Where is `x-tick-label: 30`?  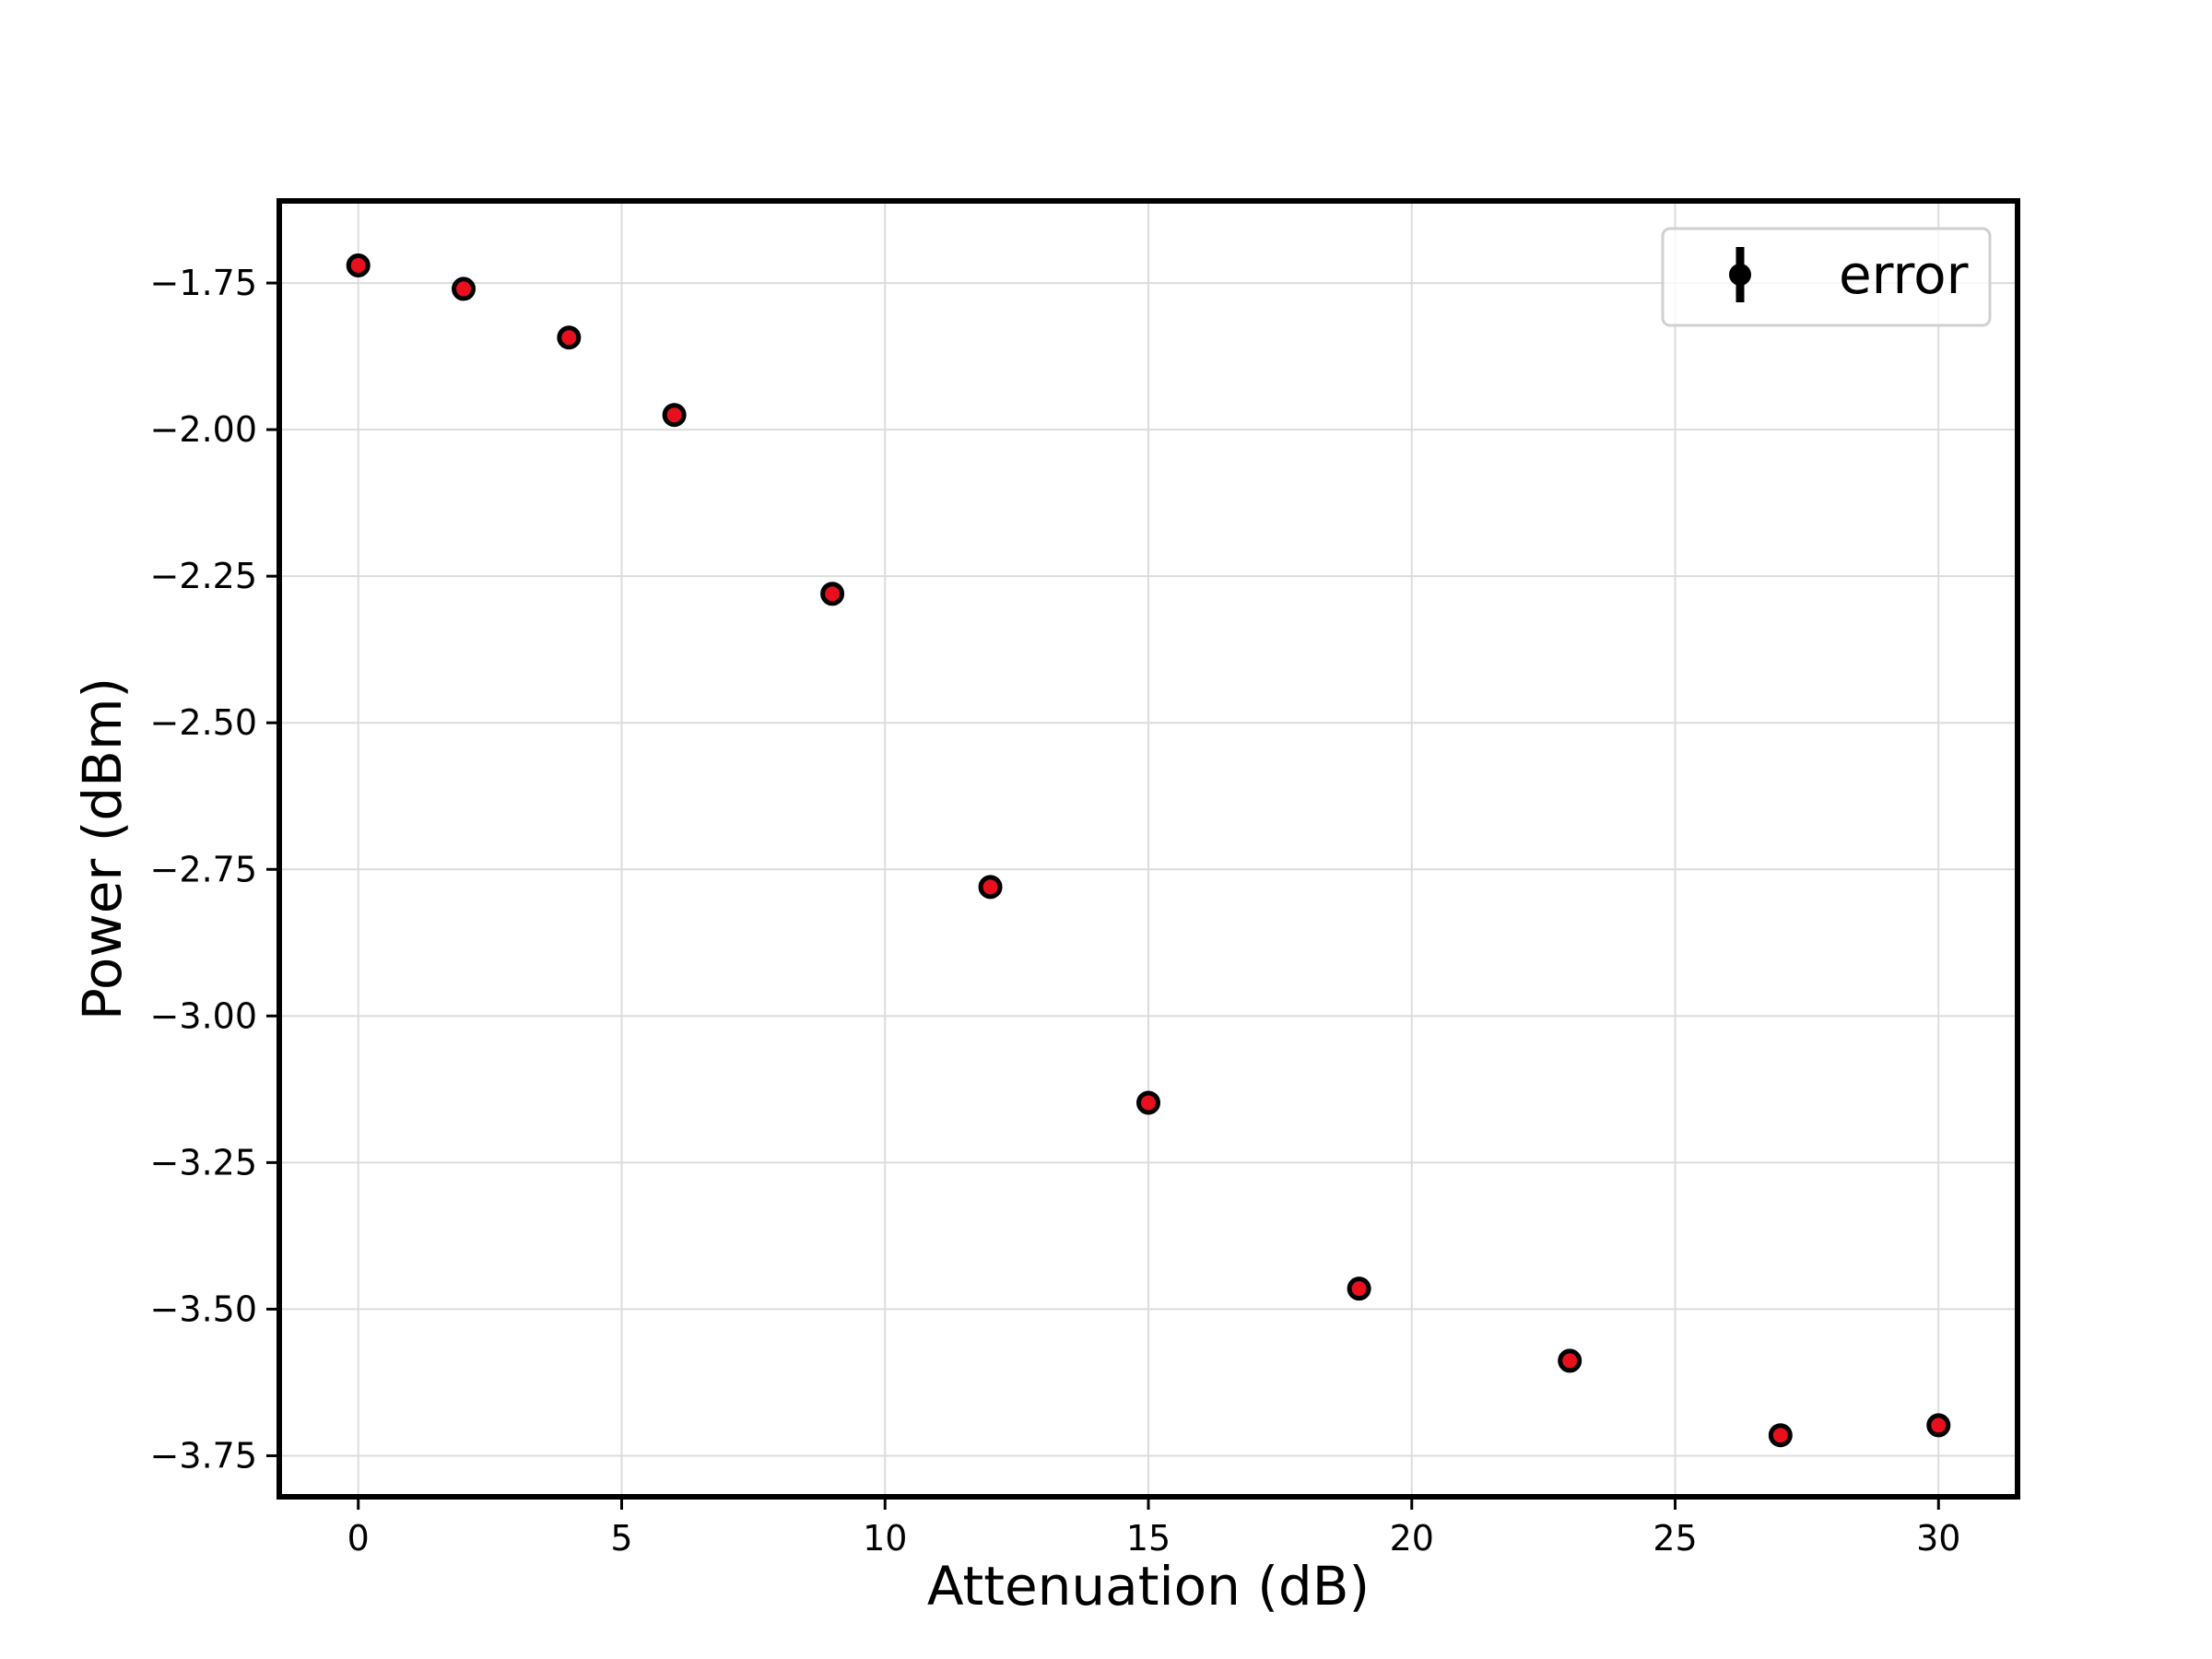
x-tick-label: 30 is located at coordinates (1938, 1538).